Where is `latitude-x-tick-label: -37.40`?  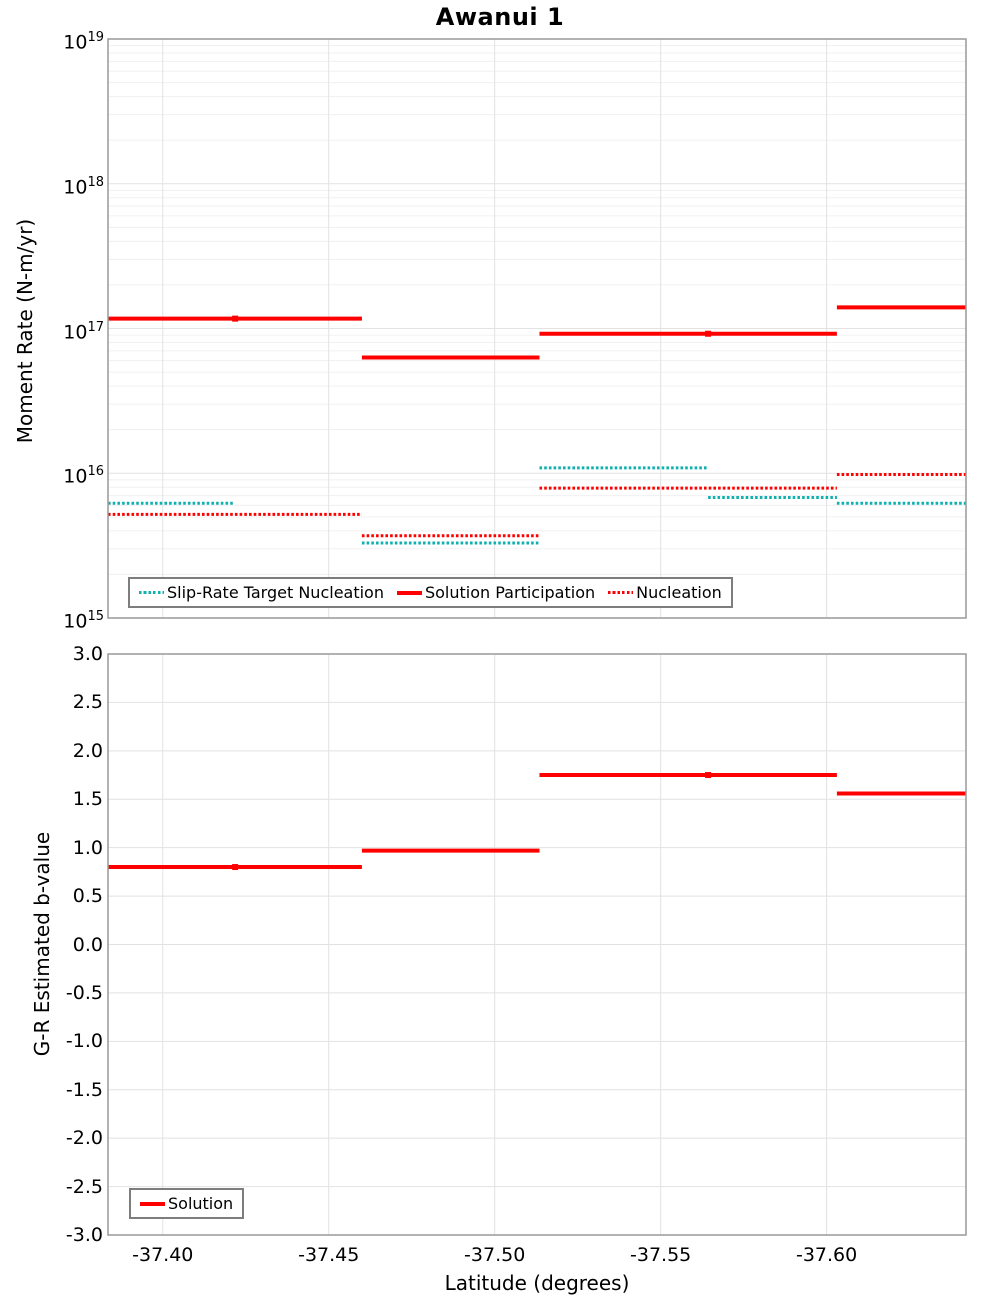
latitude-x-tick-label: -37.40 is located at coordinates (163, 1255).